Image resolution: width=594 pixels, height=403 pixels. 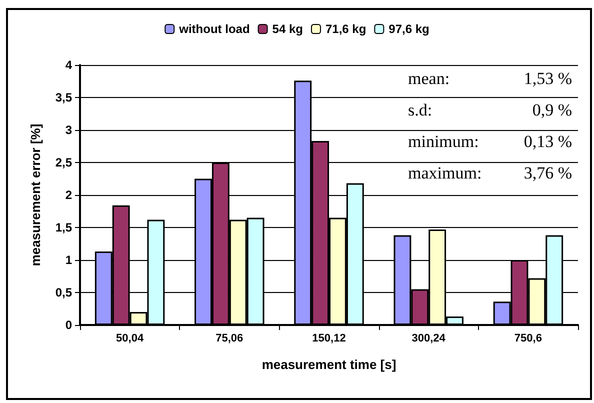 I want to click on y-tick-label: 2, so click(x=68, y=195).